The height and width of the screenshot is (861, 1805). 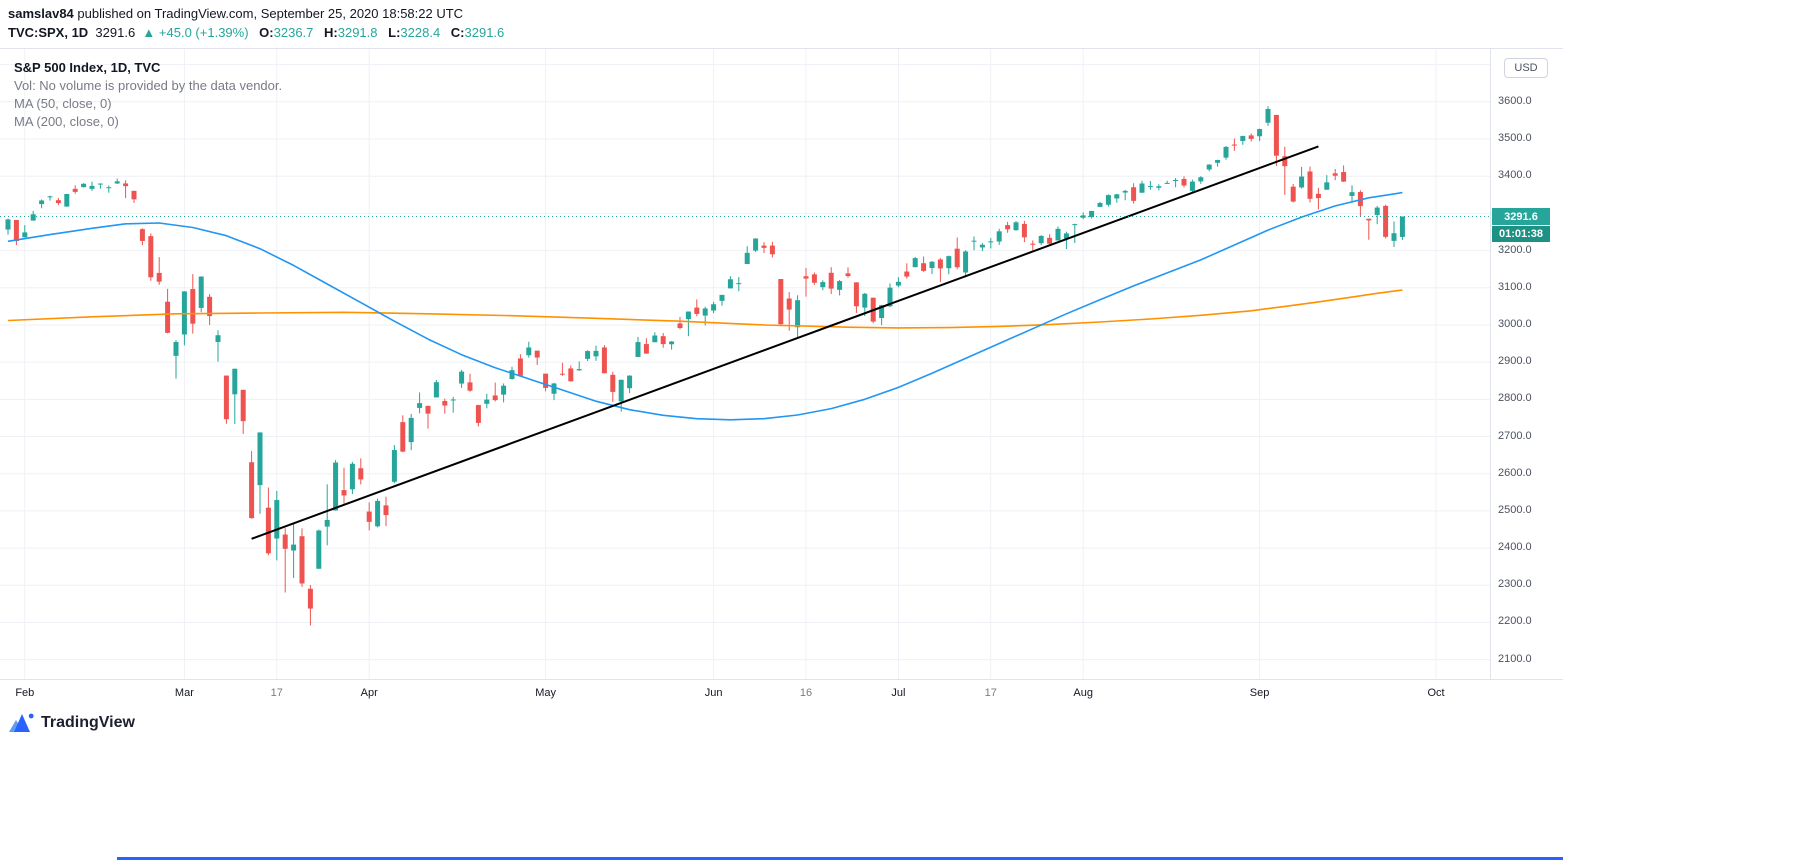 What do you see at coordinates (1436, 693) in the screenshot?
I see `time-axis-label: Oct` at bounding box center [1436, 693].